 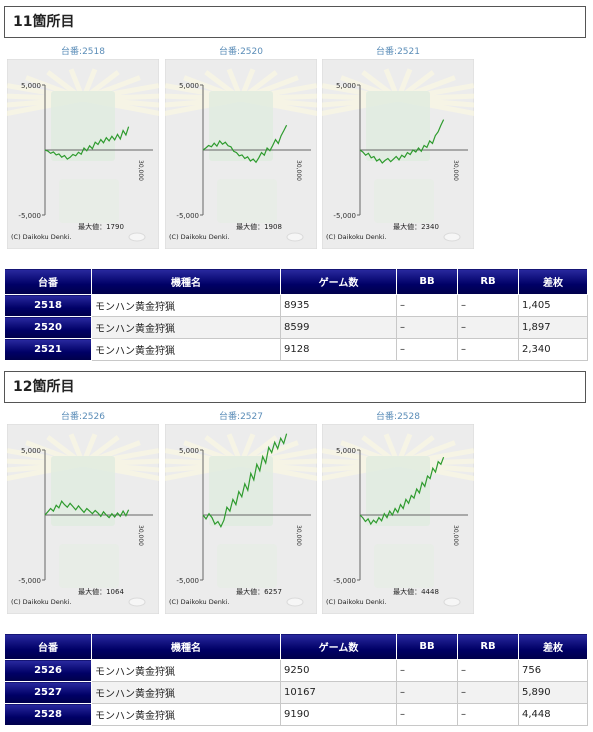 I want to click on max-value-label: 最大値：4448, so click(x=416, y=591).